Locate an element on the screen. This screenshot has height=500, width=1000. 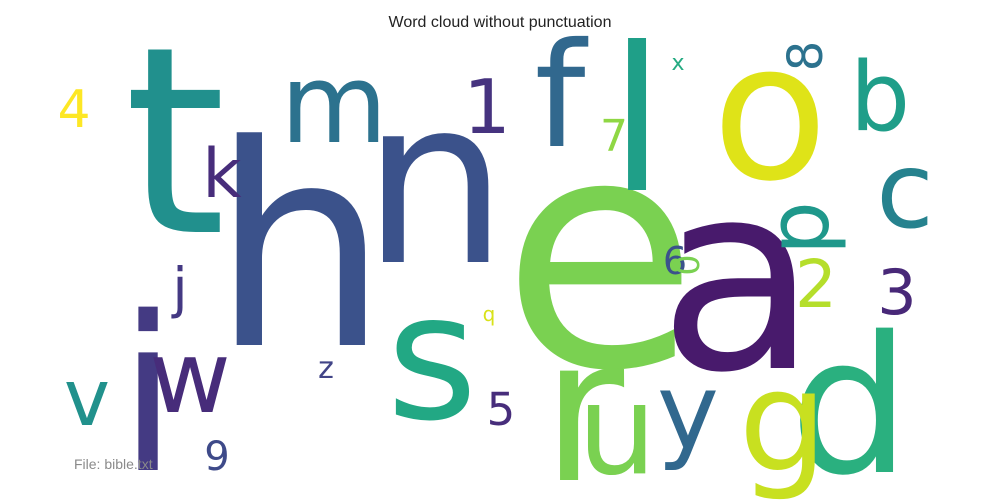
word-q: q is located at coordinates (489, 314).